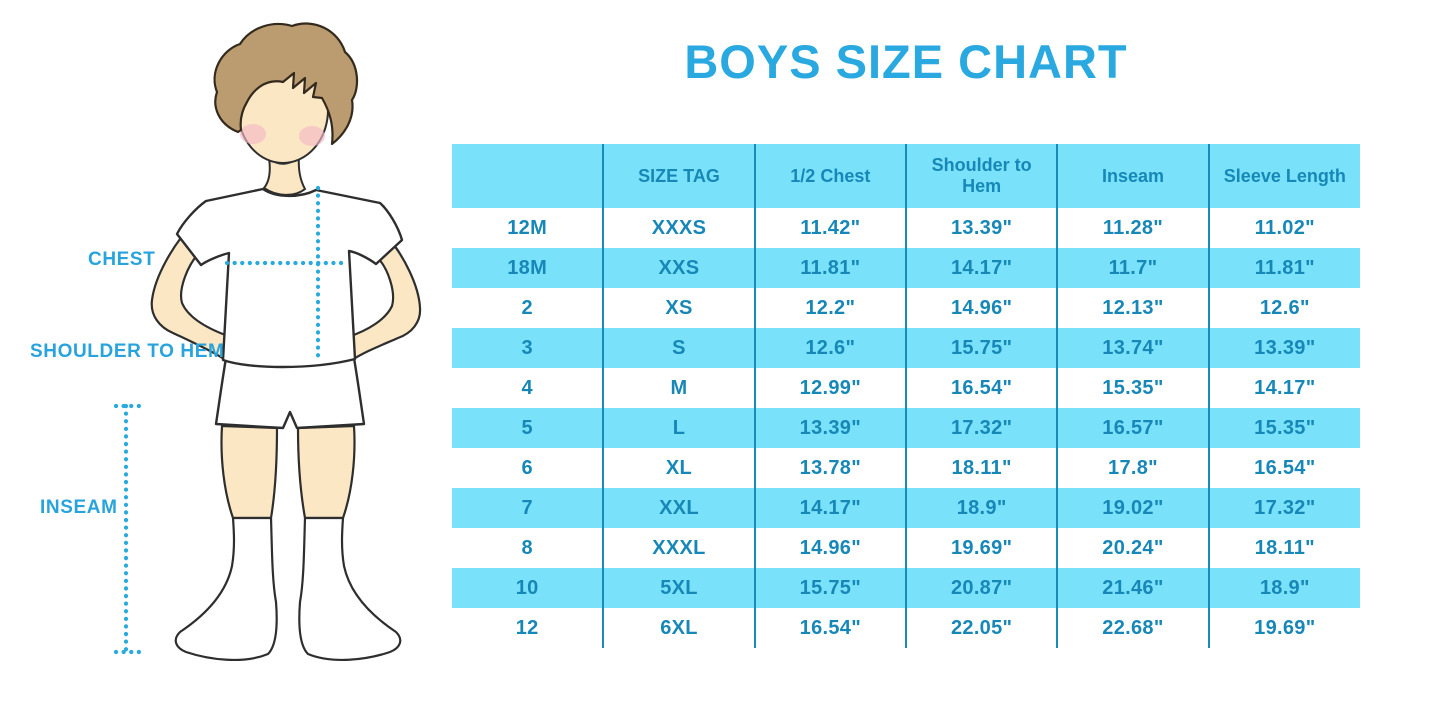 This screenshot has width=1445, height=723. I want to click on table-row: 18M XXS 11.81" 14.17" 11.7" 11.81", so click(906, 268).